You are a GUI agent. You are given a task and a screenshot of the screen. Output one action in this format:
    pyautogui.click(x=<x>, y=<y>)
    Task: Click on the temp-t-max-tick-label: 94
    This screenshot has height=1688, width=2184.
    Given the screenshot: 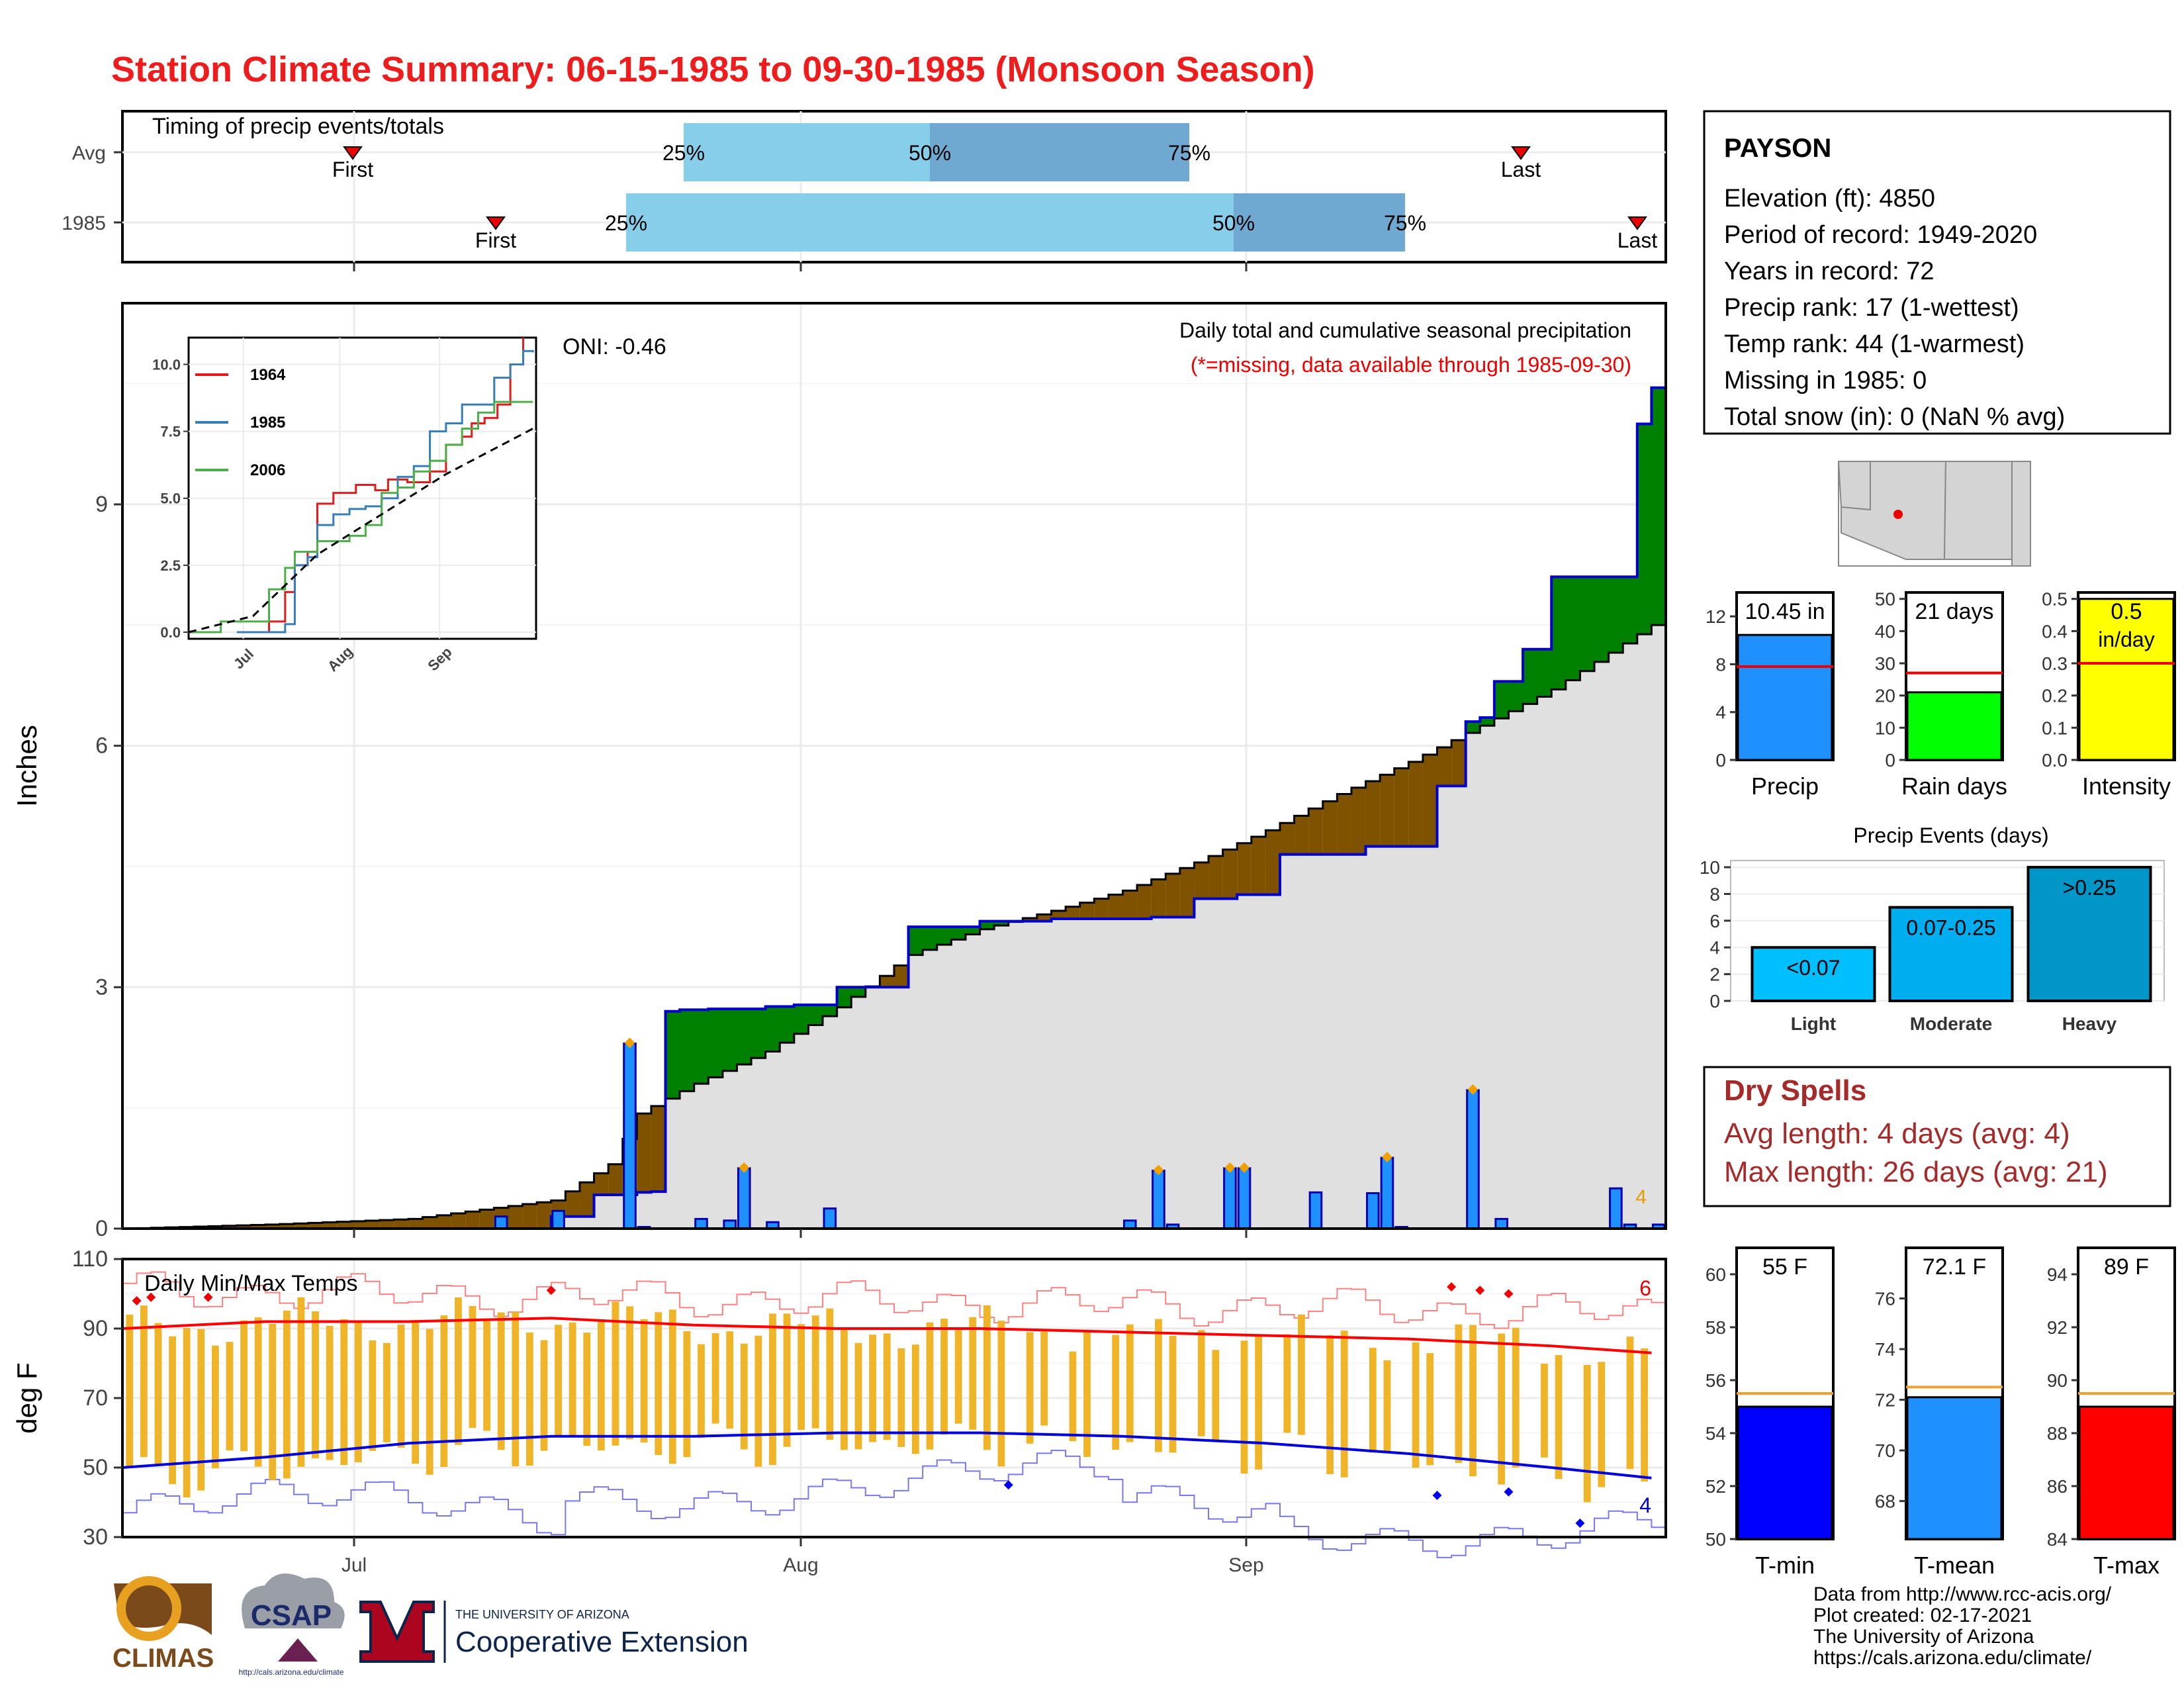 What is the action you would take?
    pyautogui.click(x=2057, y=1274)
    